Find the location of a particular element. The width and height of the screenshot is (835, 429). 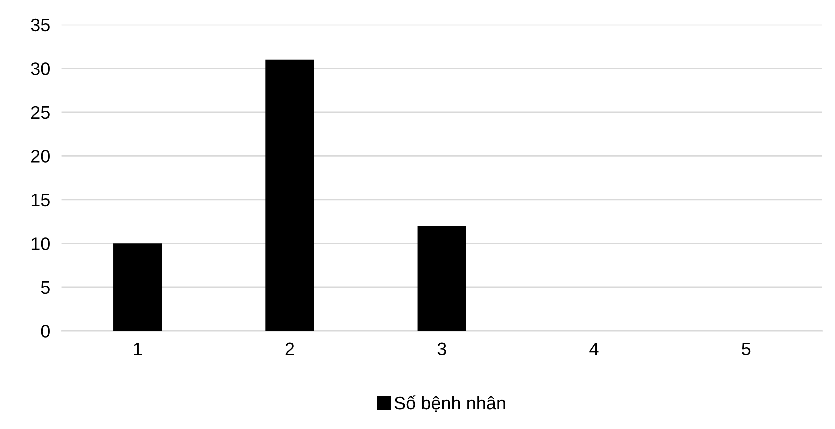

y-tick-label: 25 is located at coordinates (41, 113).